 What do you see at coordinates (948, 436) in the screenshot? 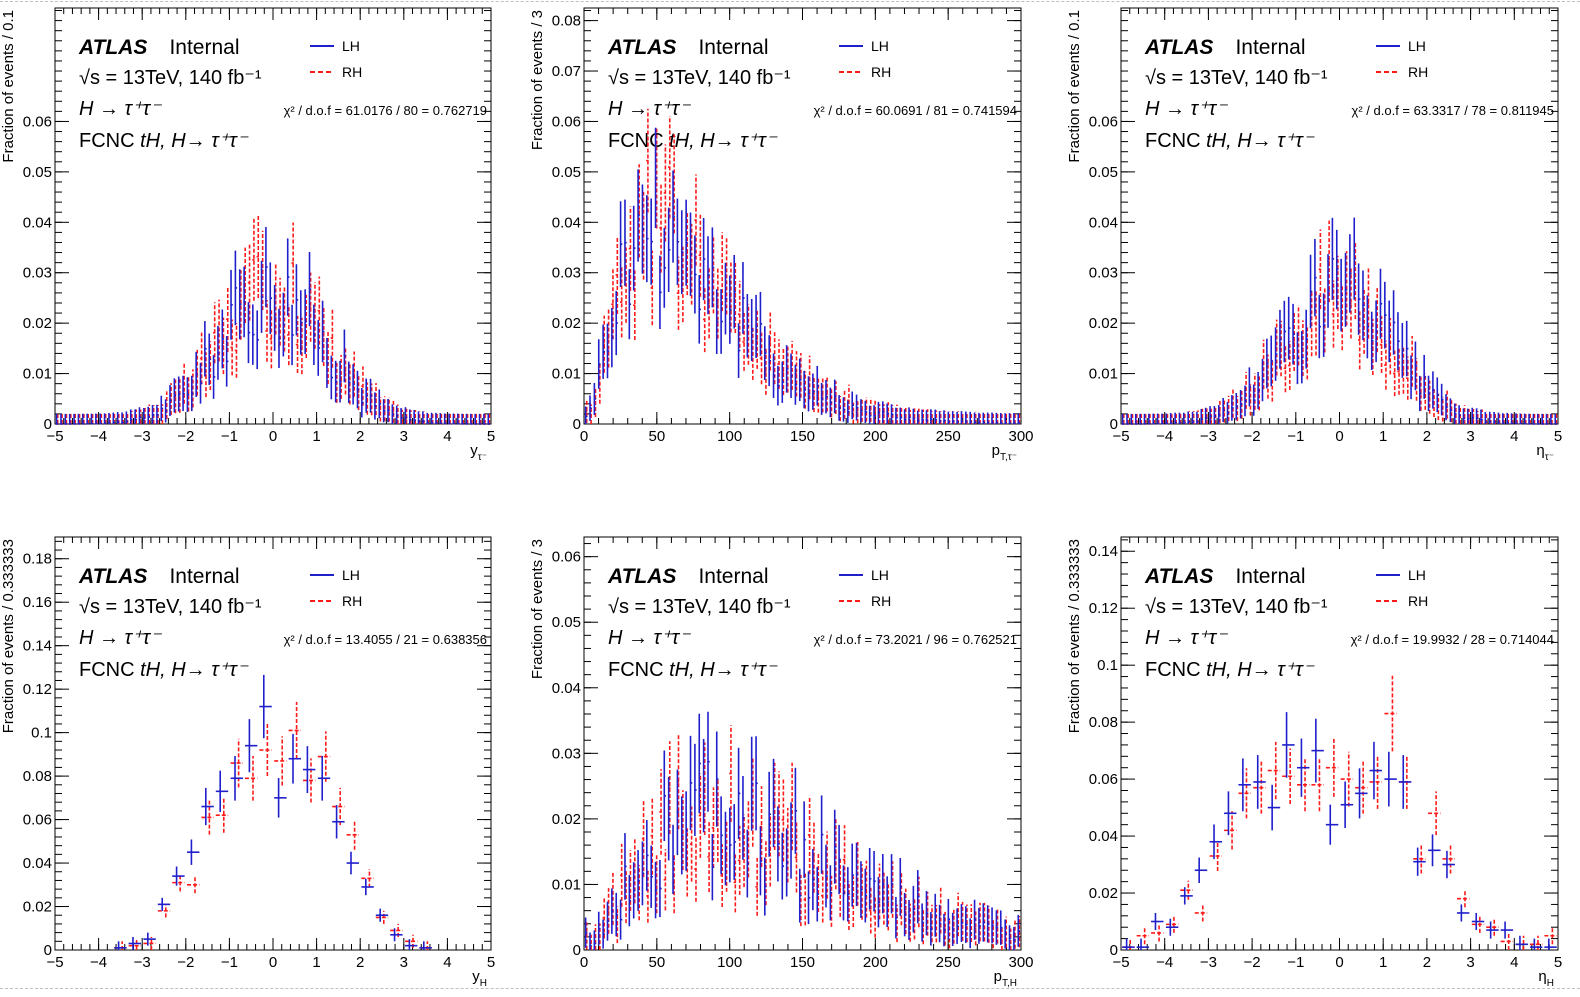
I see `x-tick-label: 250` at bounding box center [948, 436].